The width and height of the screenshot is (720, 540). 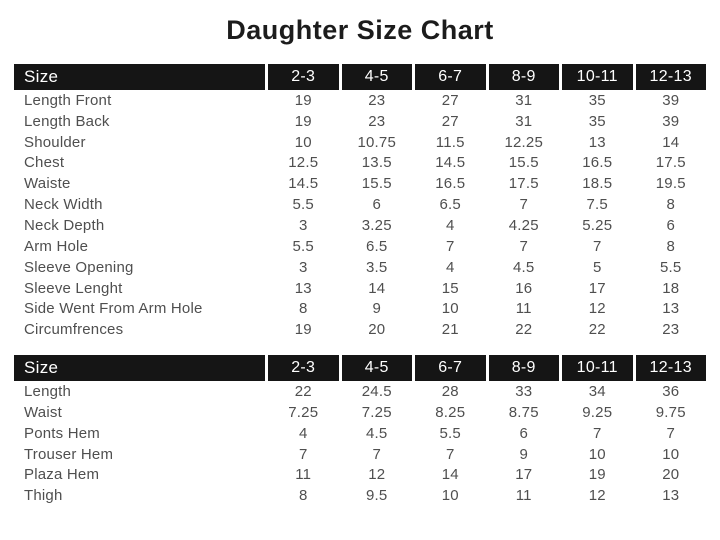 I want to click on table-row: Neck Width 5.5 6 6.5 7 7.5 8, so click(x=360, y=204).